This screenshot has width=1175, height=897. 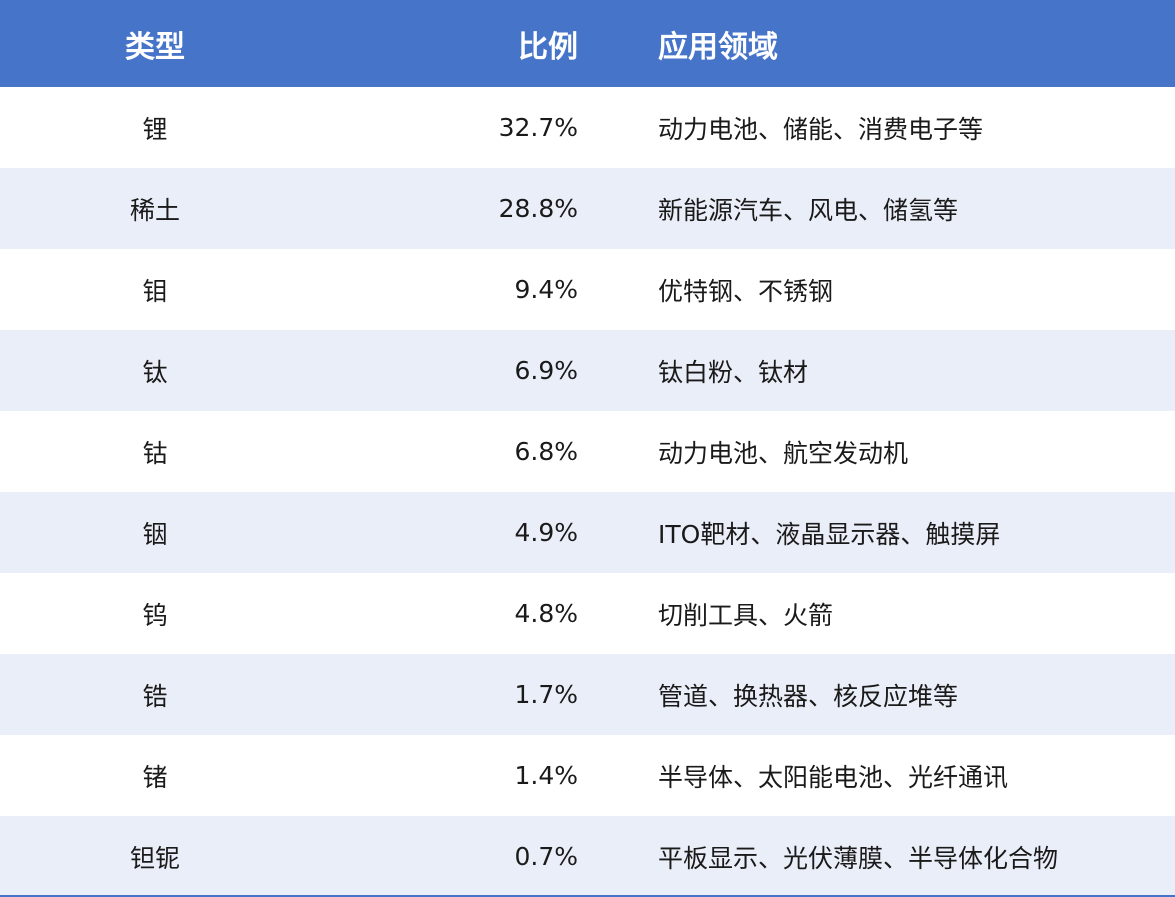 What do you see at coordinates (546, 532) in the screenshot?
I see `cell-ratio: 4.9%` at bounding box center [546, 532].